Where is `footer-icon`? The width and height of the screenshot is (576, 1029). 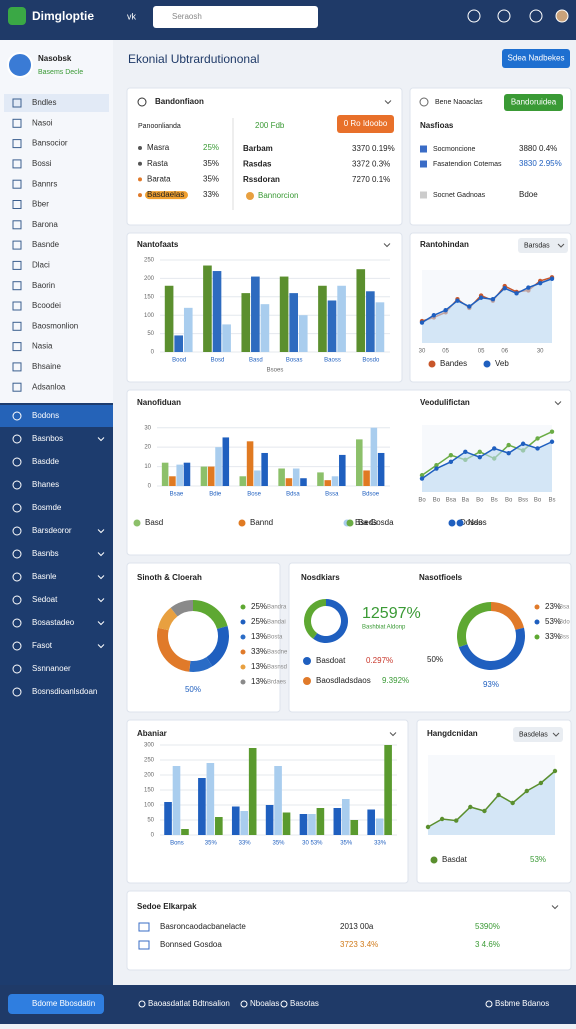 footer-icon is located at coordinates (489, 1004).